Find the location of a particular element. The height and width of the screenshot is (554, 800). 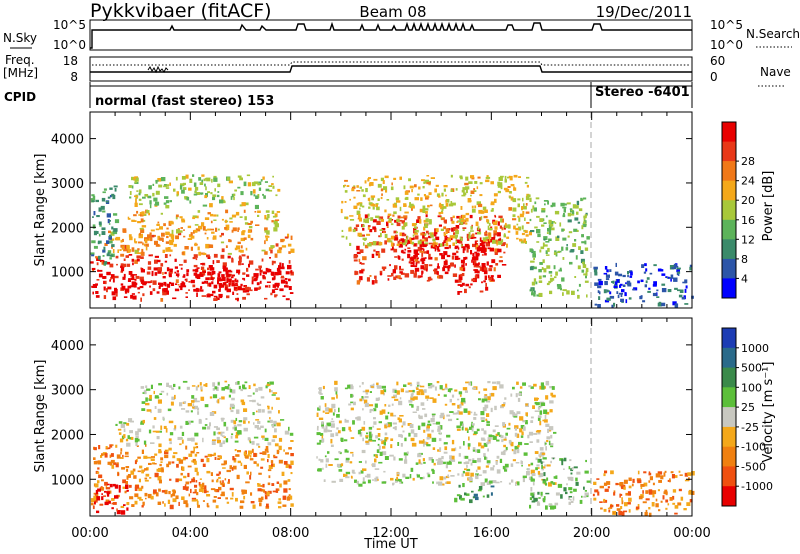

colorbar-tick-label: -1000 is located at coordinates (757, 486).